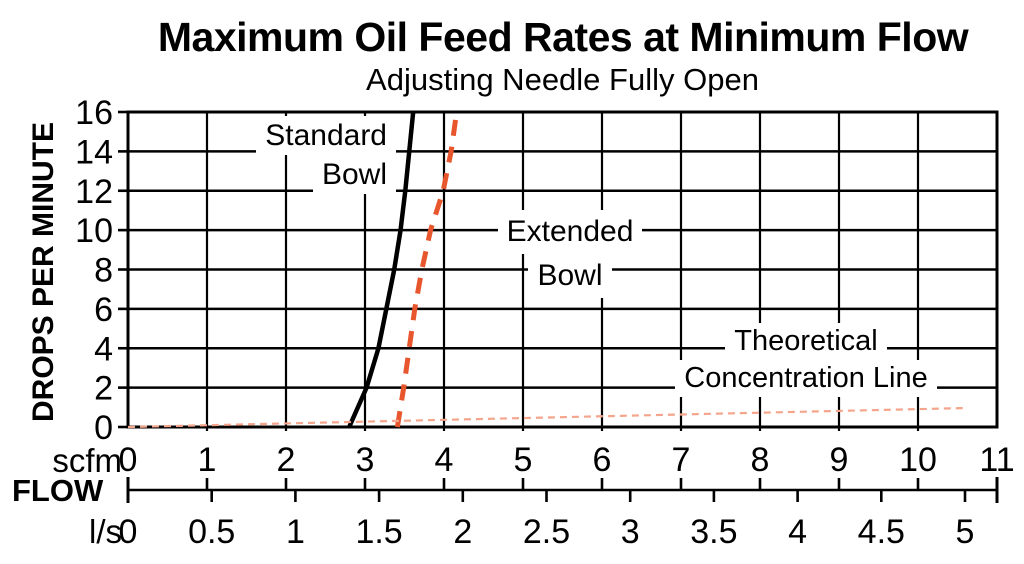  What do you see at coordinates (381, 269) in the screenshot?
I see `standard-bowl-line` at bounding box center [381, 269].